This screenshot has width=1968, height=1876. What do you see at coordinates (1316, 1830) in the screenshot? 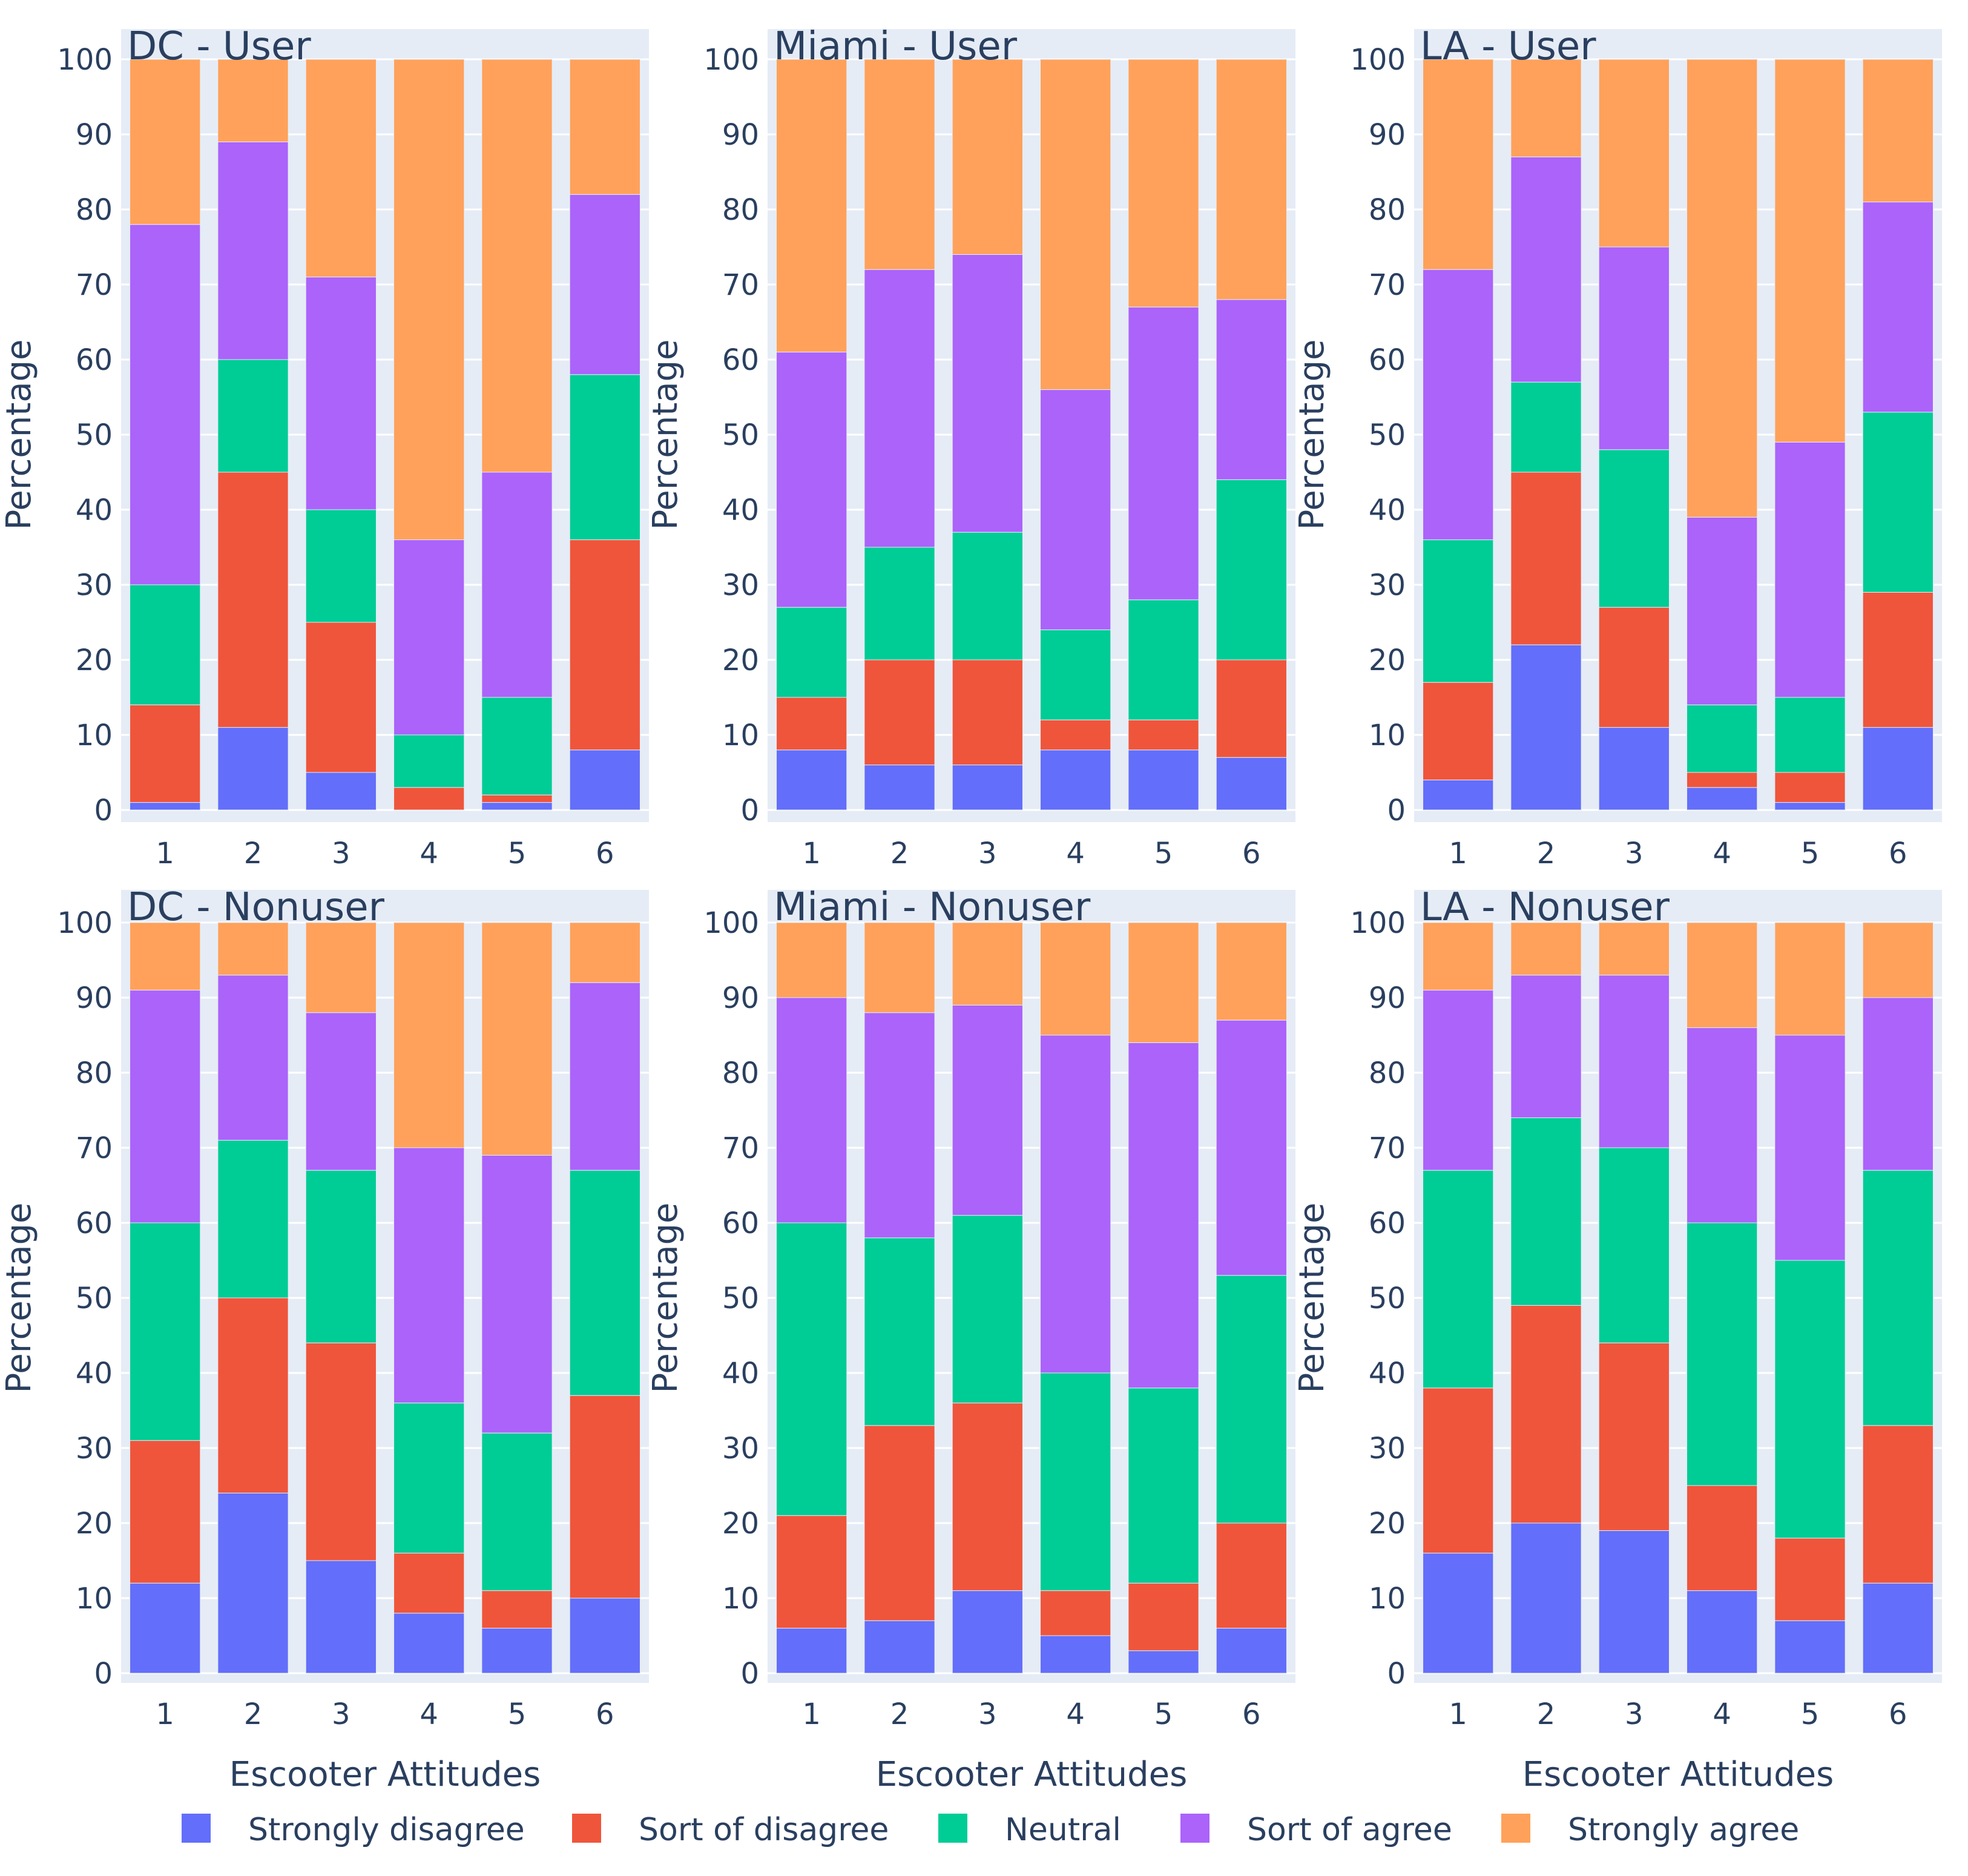
I see `legend-item-sort-of-agree: Sort of agree` at bounding box center [1316, 1830].